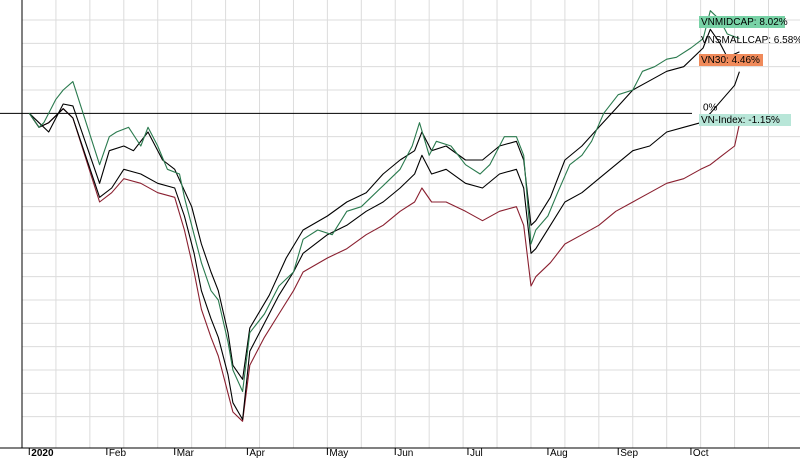 This screenshot has width=800, height=458. I want to click on legend-badge-vn-index, so click(745, 120).